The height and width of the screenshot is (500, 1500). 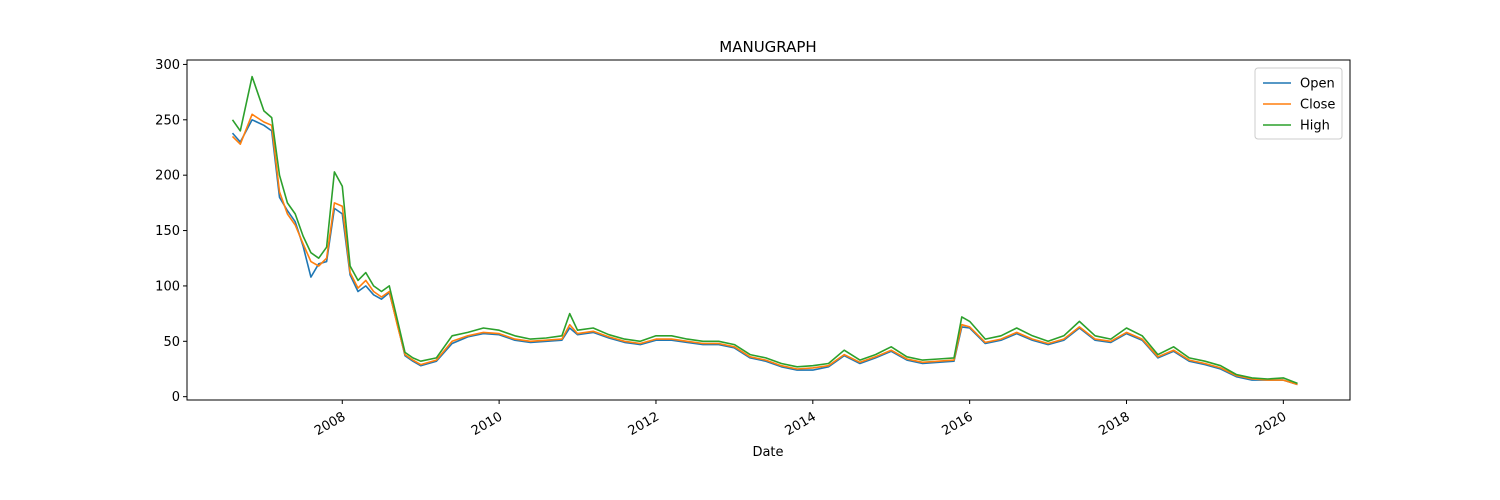 What do you see at coordinates (176, 397) in the screenshot?
I see `y-tick-label: 0` at bounding box center [176, 397].